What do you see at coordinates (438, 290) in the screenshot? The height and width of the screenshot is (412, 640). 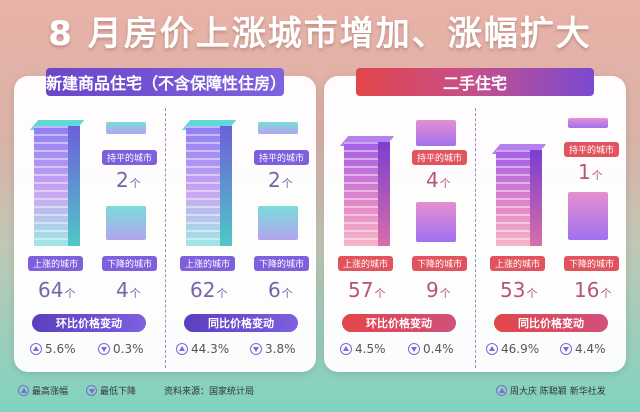 I see `down-count: 9个` at bounding box center [438, 290].